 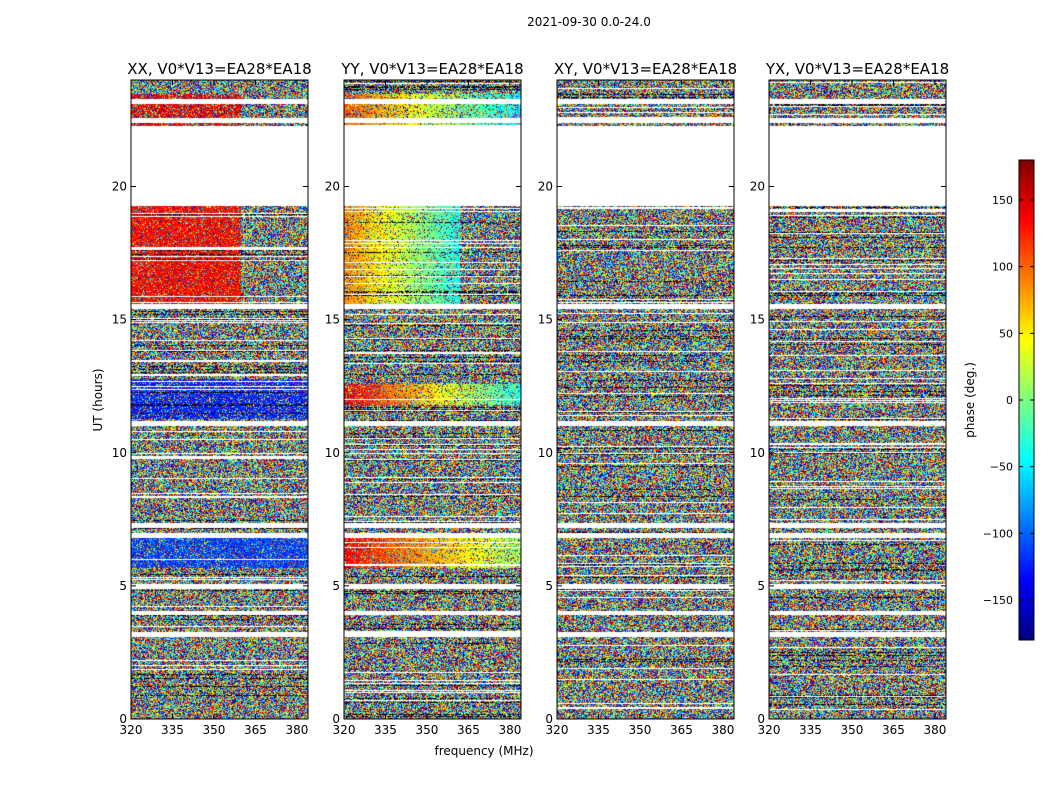 I want to click on colorbar-tick-label: −150, so click(x=998, y=600).